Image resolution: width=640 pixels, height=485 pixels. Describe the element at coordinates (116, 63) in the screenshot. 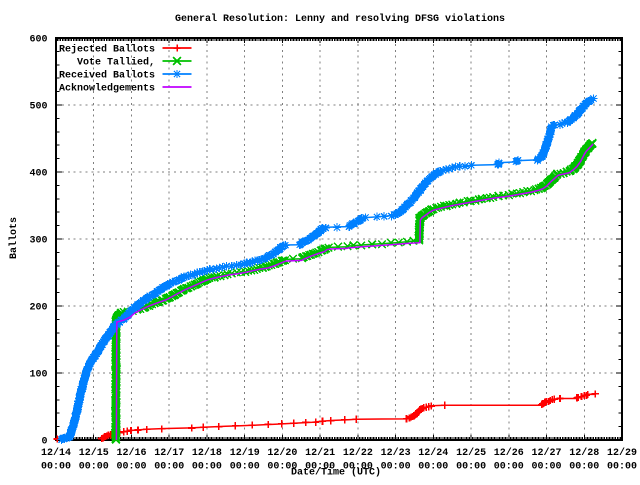

I see `svg-text: Vote Tallied,` at that location.